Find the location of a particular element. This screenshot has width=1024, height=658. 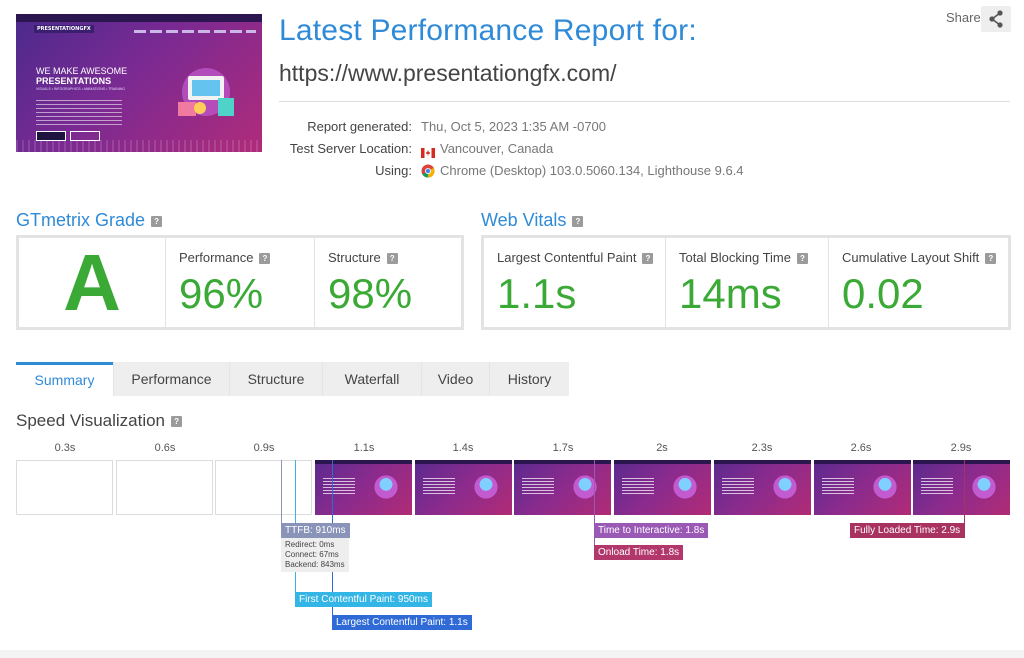

tbt-cell: Total Blocking Time? 14ms is located at coordinates (747, 282).